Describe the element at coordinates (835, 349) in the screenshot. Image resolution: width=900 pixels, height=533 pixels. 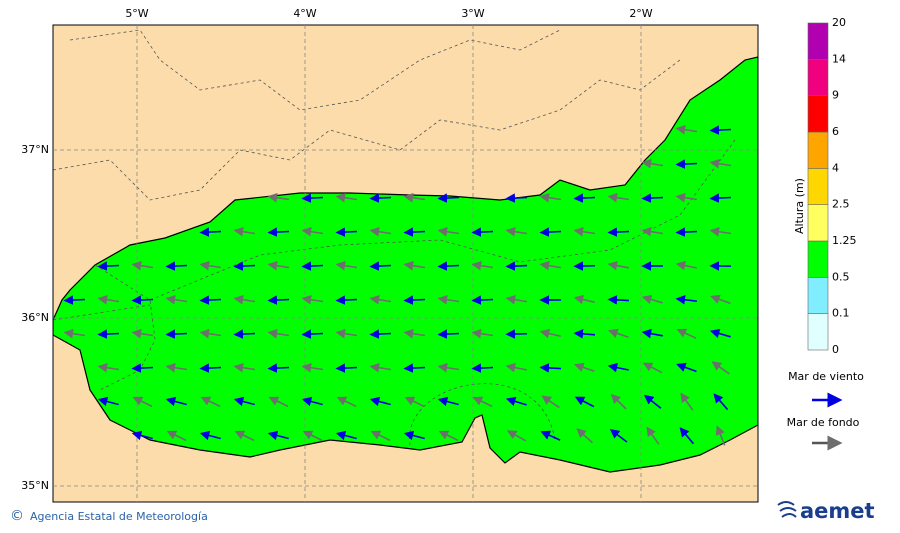
I see `colorbar-label: 0` at that location.